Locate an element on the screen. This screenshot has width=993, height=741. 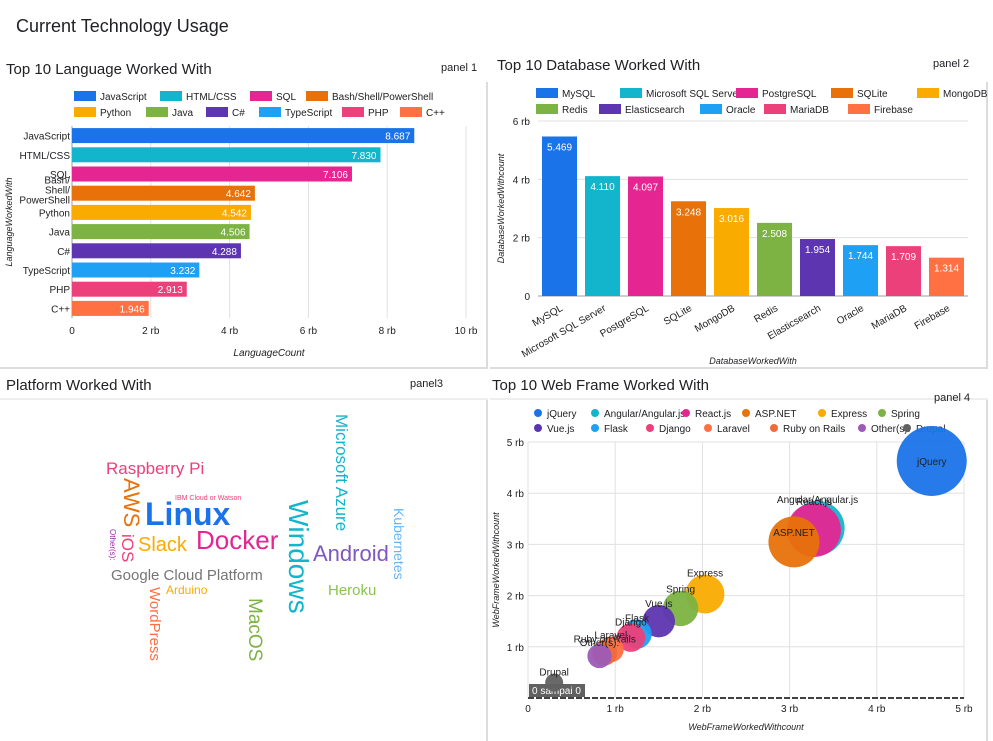
y-tick-label: 6 rb is located at coordinates (522, 122).